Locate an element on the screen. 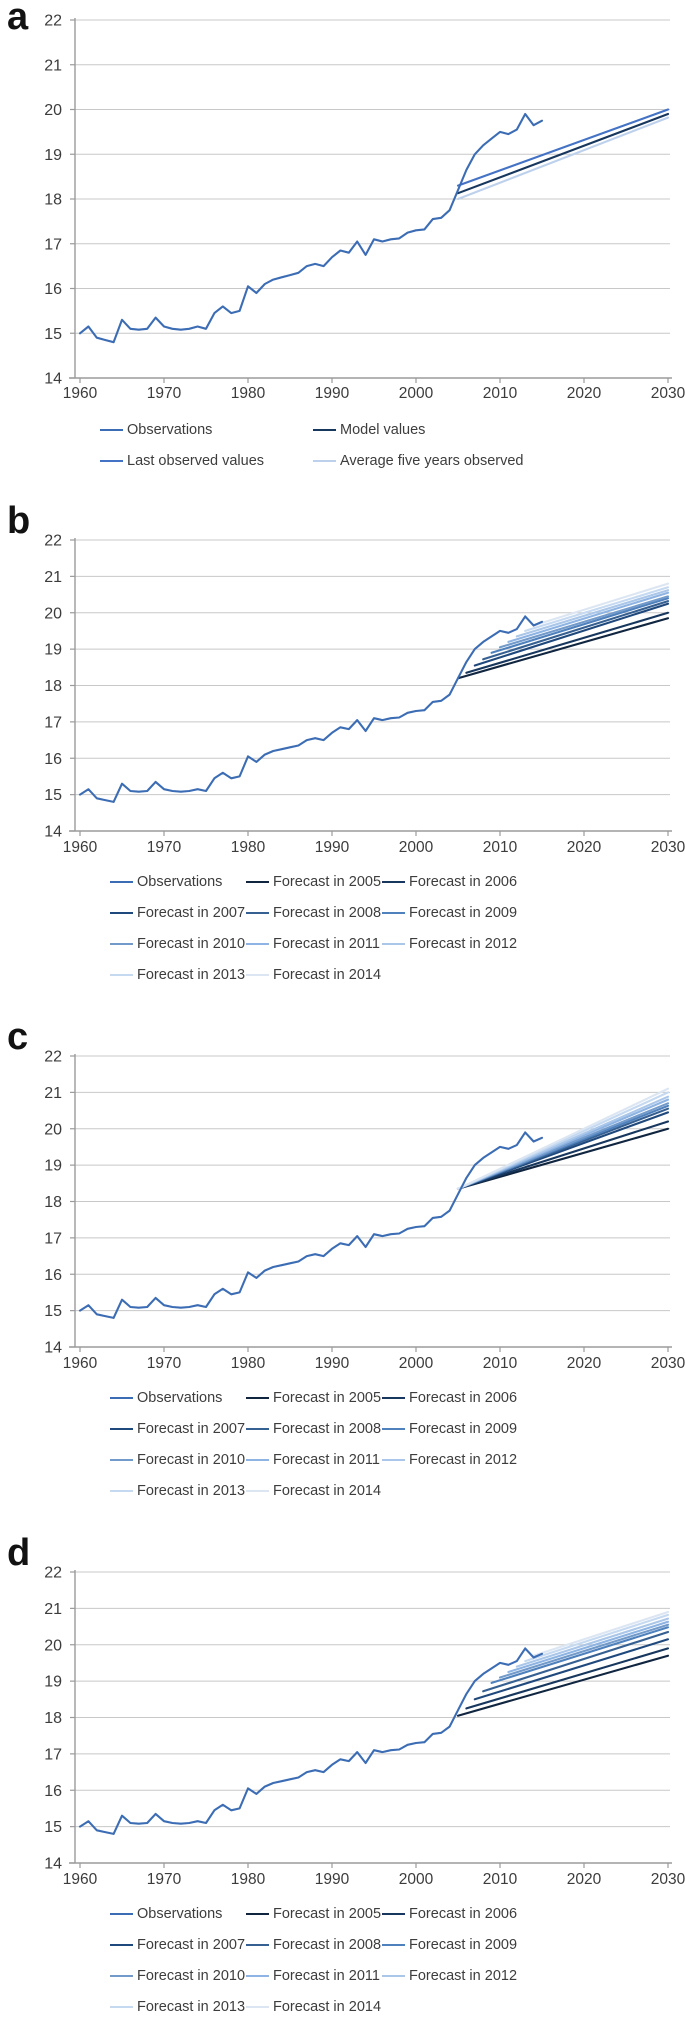 This screenshot has width=685, height=2037. legend-item: Observations is located at coordinates (206, 430).